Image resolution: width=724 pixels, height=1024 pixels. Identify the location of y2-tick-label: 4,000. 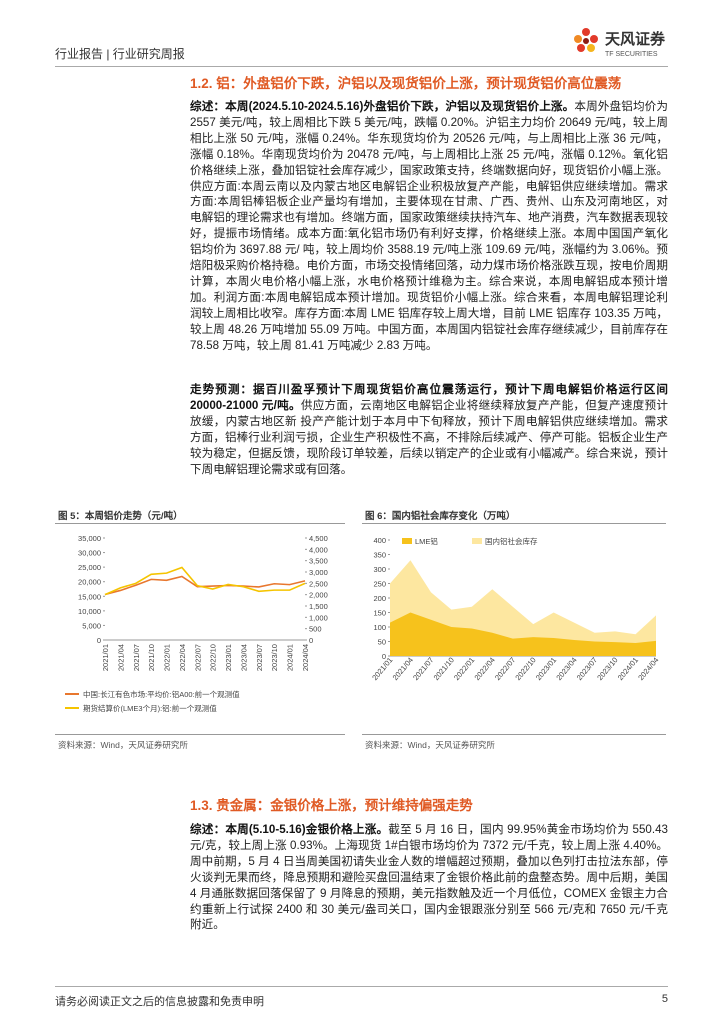
(318, 549).